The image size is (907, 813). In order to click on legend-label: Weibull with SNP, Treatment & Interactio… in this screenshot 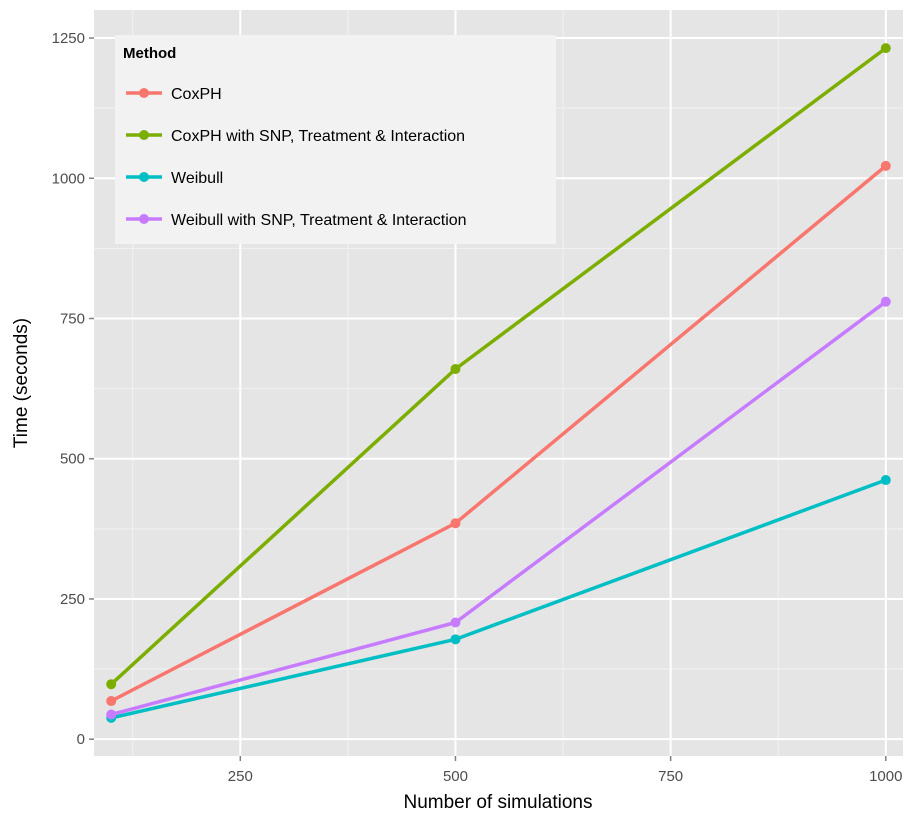, I will do `click(319, 220)`.